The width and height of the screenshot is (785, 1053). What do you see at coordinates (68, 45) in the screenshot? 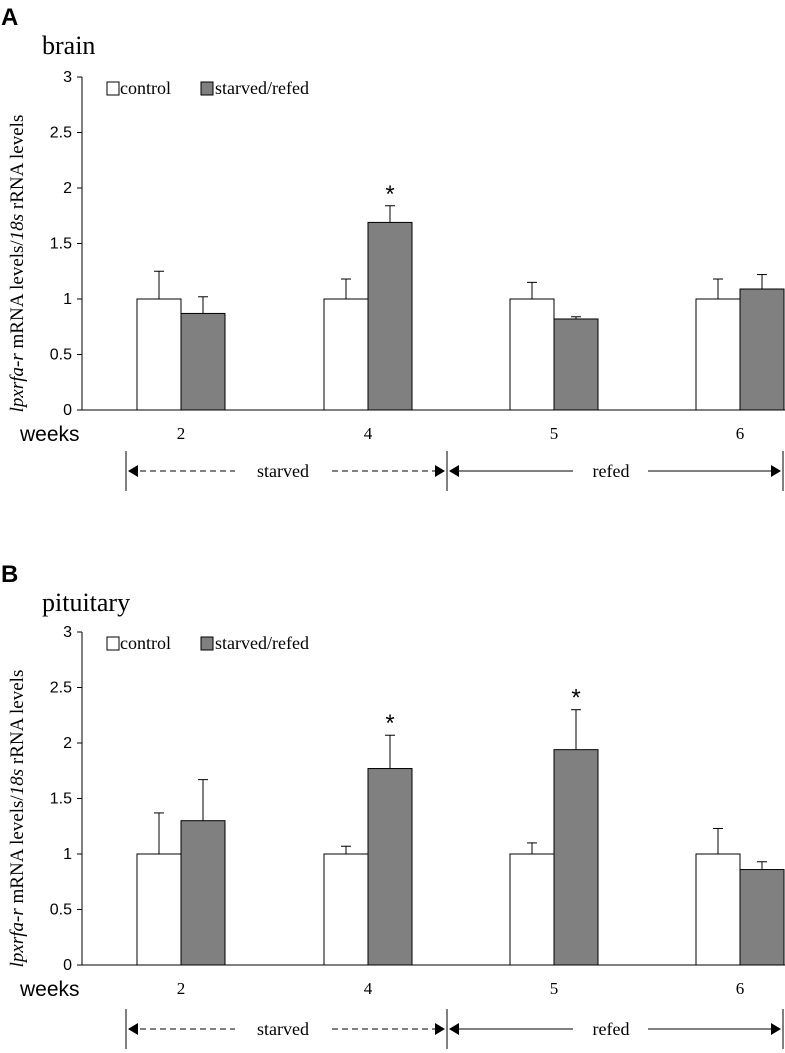
I see `panel-title: brain` at bounding box center [68, 45].